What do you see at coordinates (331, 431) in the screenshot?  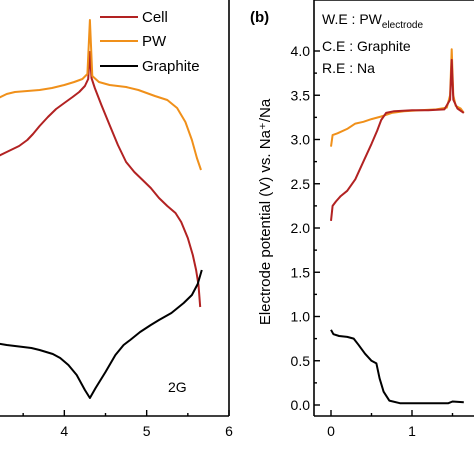 I see `right-x-tick-label: 0` at bounding box center [331, 431].